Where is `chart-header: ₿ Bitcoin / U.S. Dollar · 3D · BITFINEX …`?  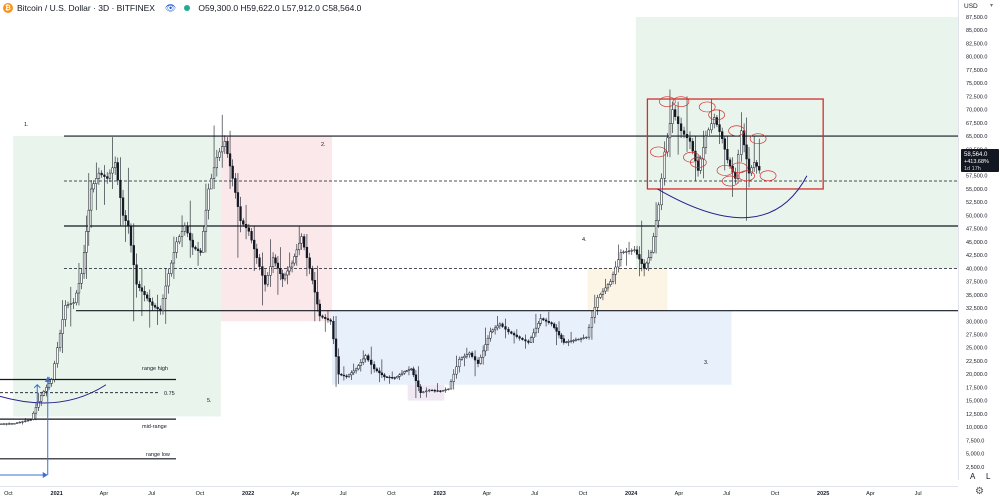 chart-header: ₿ Bitcoin / U.S. Dollar · 3D · BITFINEX … is located at coordinates (479, 8).